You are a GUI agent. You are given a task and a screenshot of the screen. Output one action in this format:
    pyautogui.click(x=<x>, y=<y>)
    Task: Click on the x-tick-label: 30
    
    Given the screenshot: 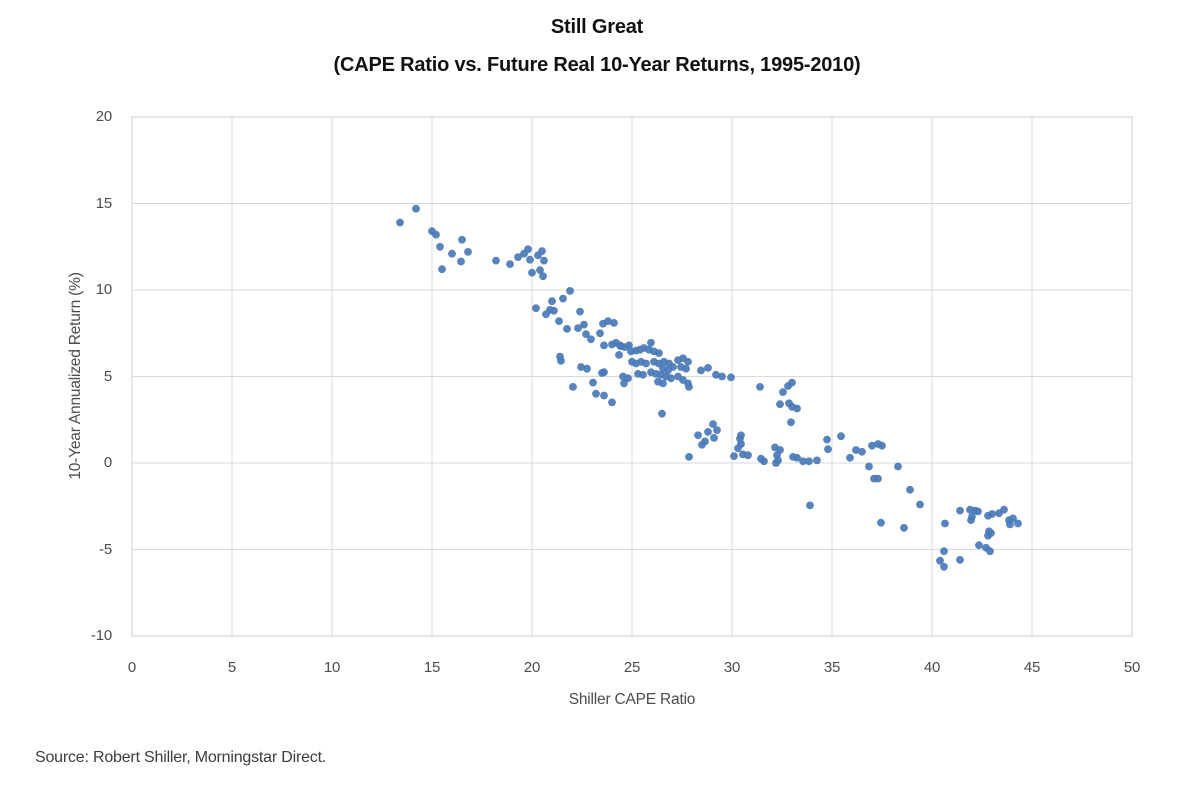 What is the action you would take?
    pyautogui.click(x=732, y=667)
    